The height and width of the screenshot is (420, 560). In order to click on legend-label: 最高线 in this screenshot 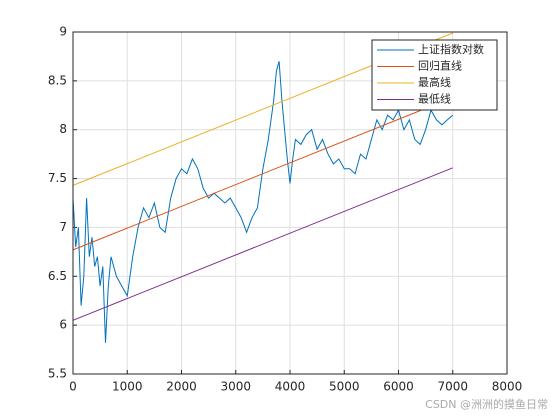, I will do `click(434, 82)`.